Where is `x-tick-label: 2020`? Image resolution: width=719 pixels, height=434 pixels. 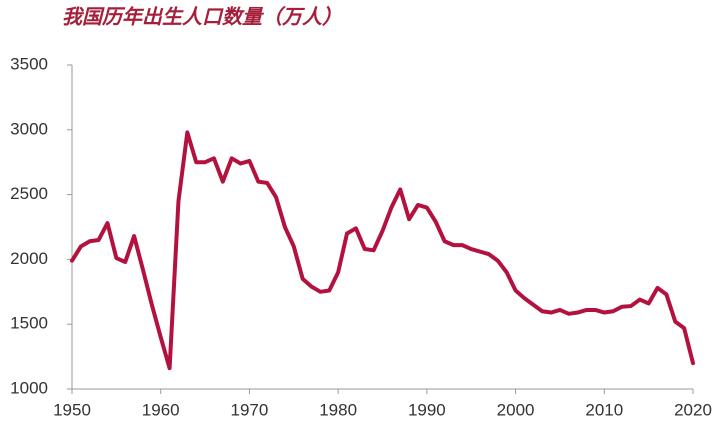
x-tick-label: 2020 is located at coordinates (693, 409).